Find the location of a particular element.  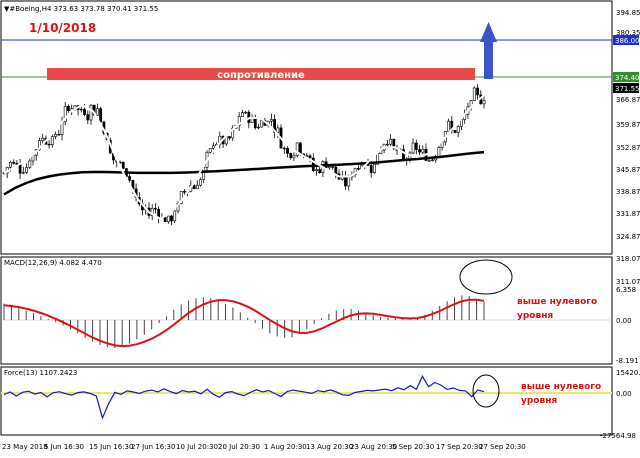

force-tick: 0.00 is located at coordinates (624, 394).